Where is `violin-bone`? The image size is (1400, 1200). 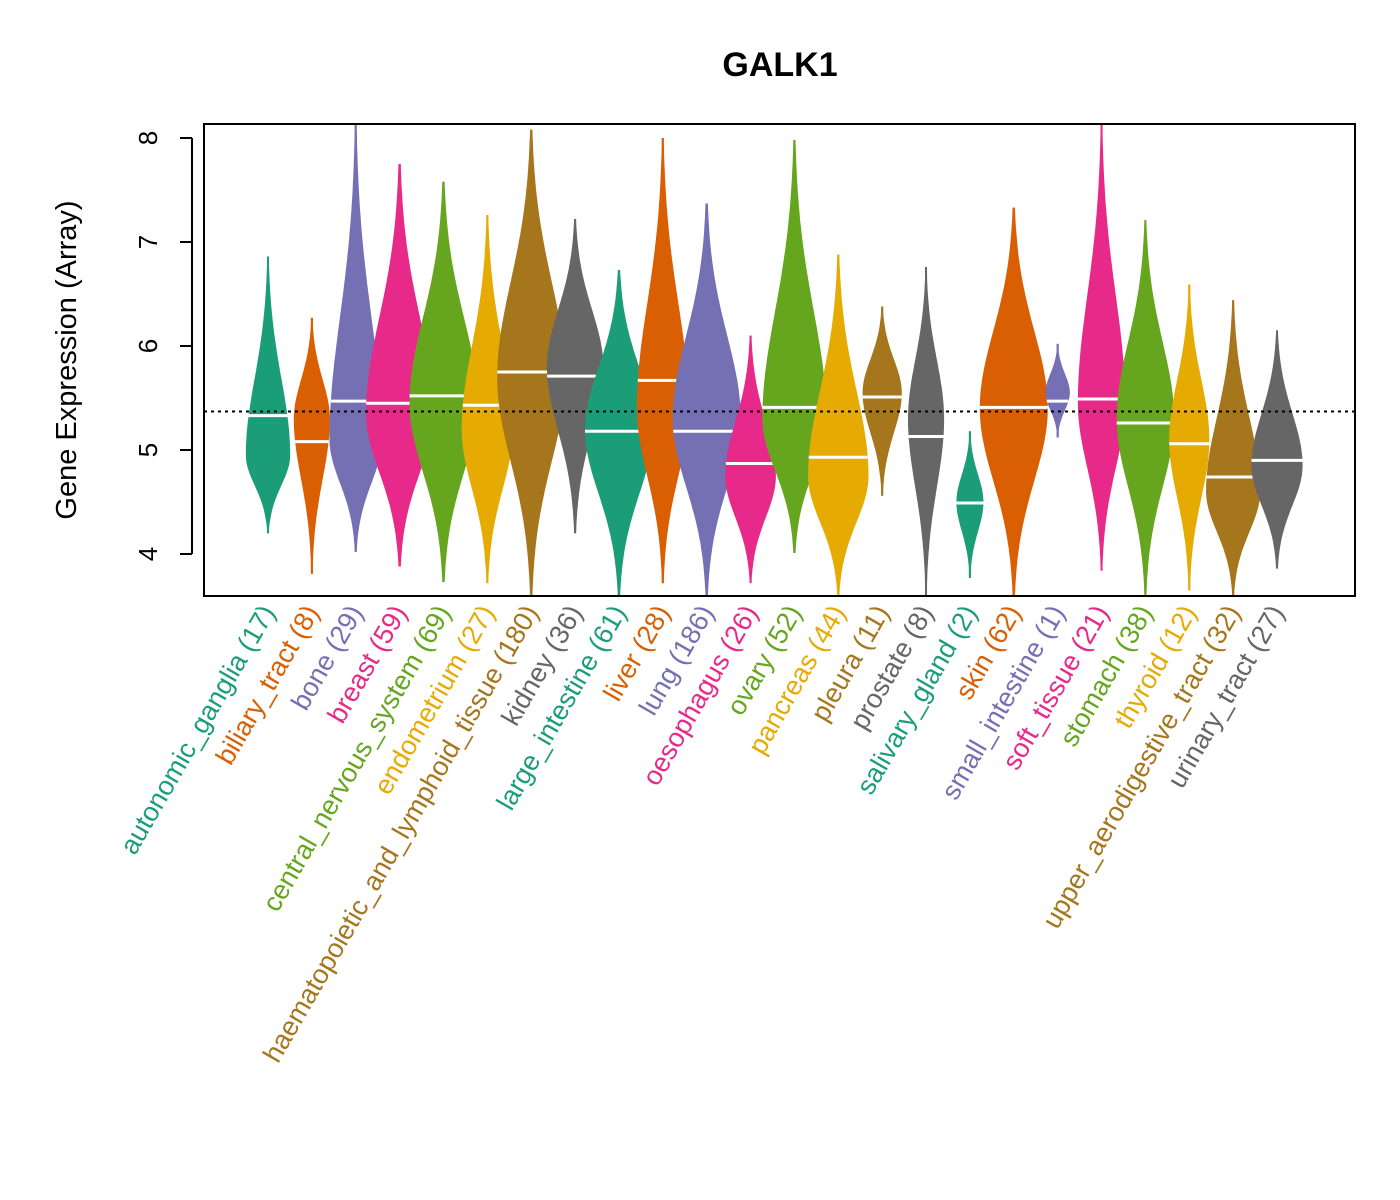 violin-bone is located at coordinates (355, 338).